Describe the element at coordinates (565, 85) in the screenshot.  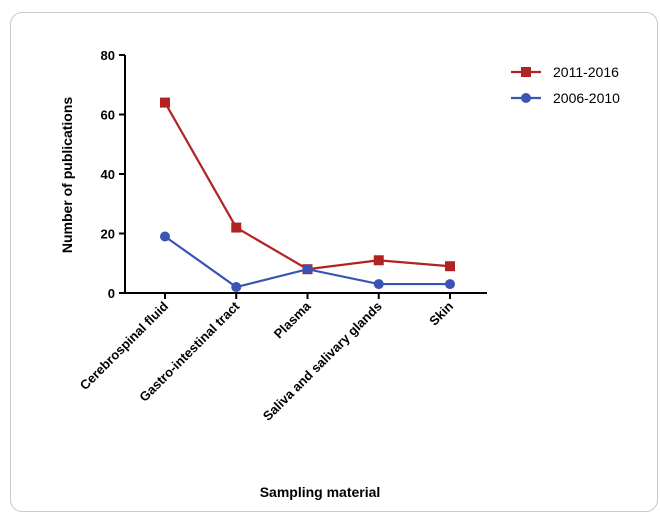
I see `legend: 2011-2016 2006-2010` at that location.